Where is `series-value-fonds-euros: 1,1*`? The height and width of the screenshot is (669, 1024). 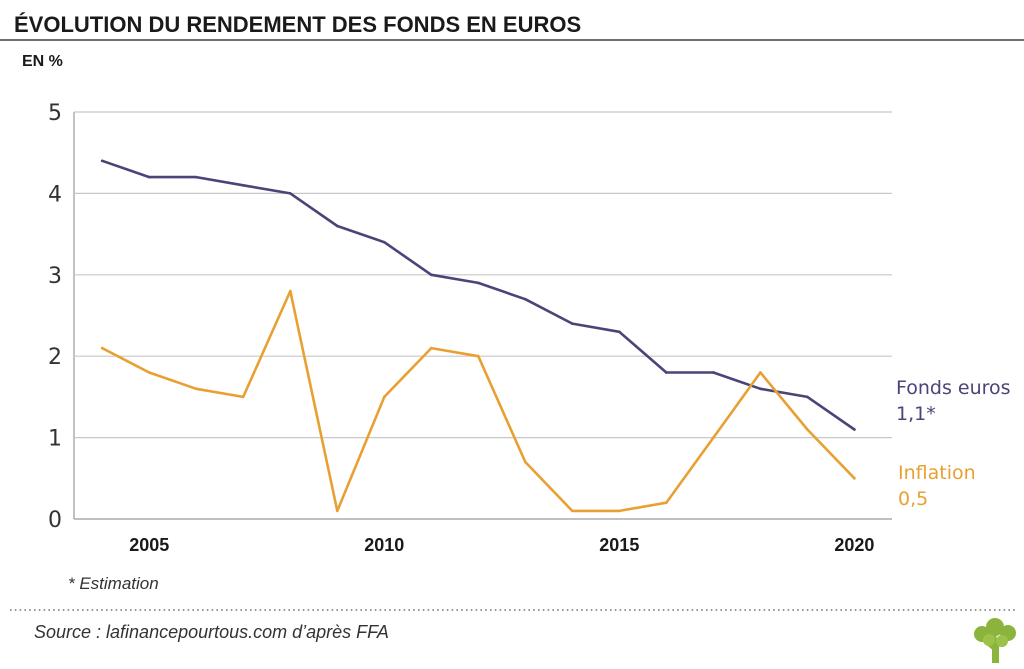 series-value-fonds-euros: 1,1* is located at coordinates (916, 414).